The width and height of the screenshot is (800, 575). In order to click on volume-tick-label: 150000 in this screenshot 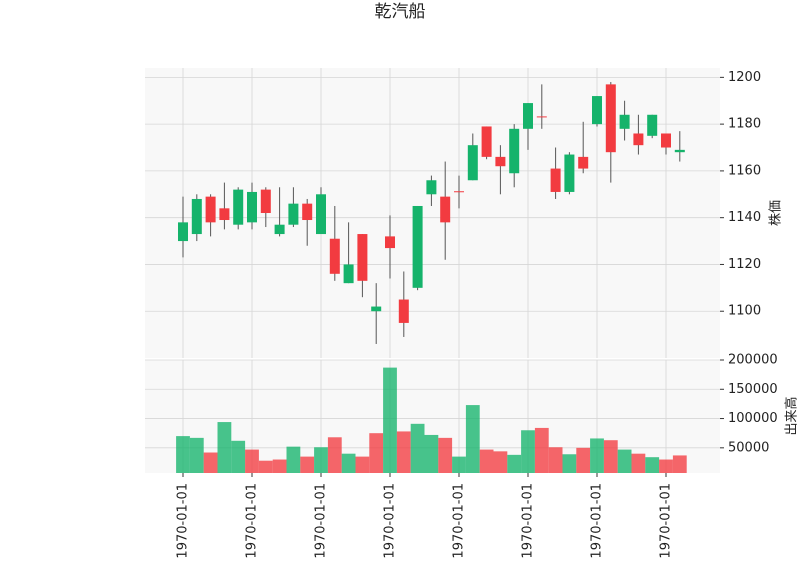, I will do `click(753, 389)`.